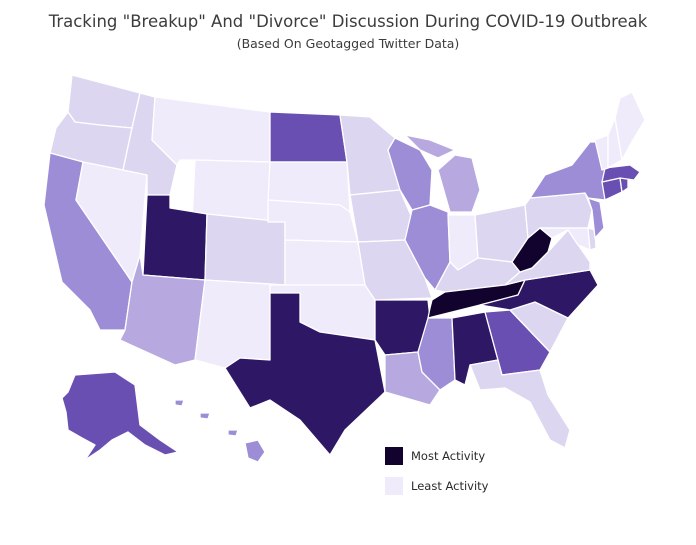 This screenshot has width=696, height=545. What do you see at coordinates (394, 486) in the screenshot?
I see `legend-swatch-least` at bounding box center [394, 486].